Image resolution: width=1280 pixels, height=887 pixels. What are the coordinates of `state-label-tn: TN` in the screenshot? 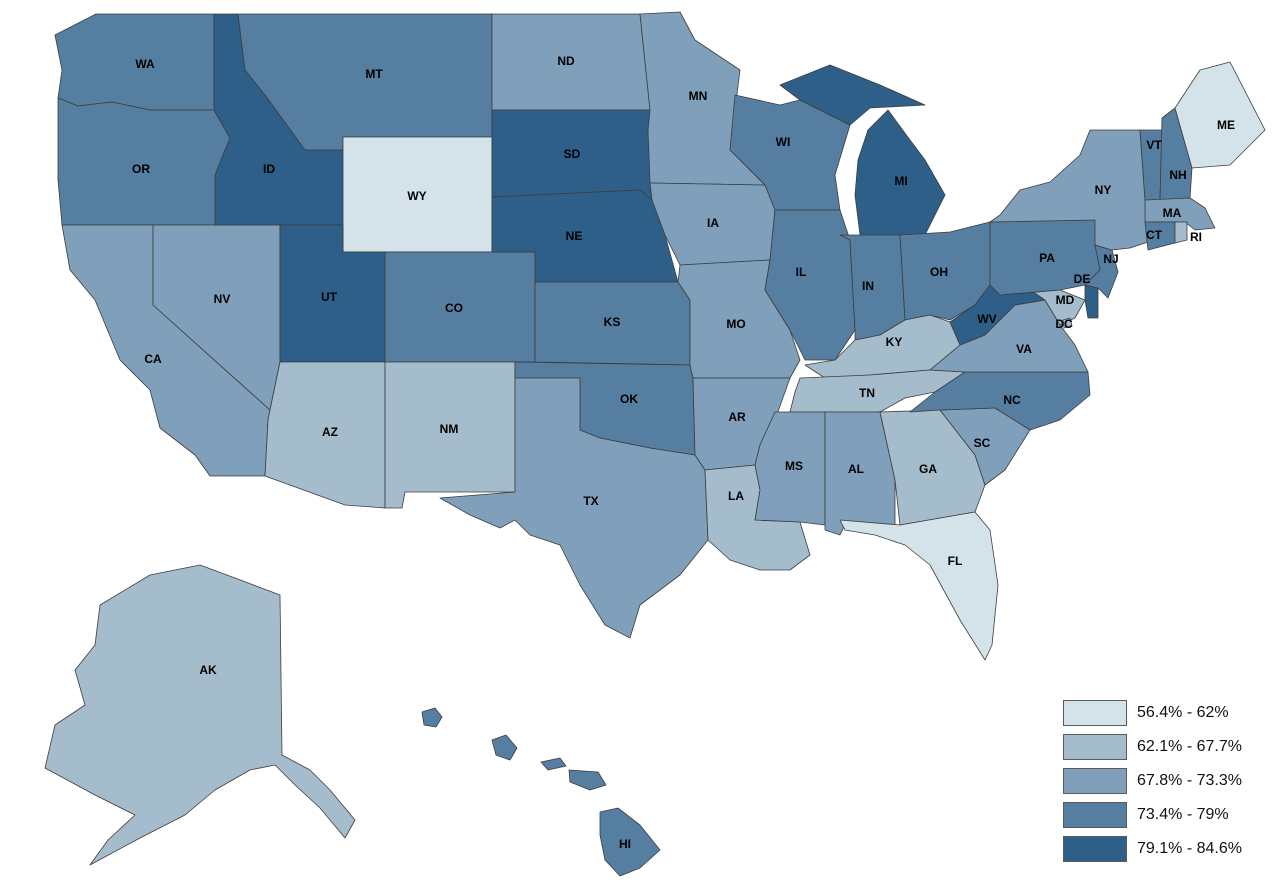 It's located at (867, 393).